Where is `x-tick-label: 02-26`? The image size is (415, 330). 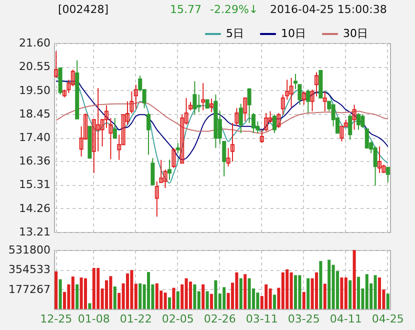
x-tick-label: 02-26 is located at coordinates (220, 319).